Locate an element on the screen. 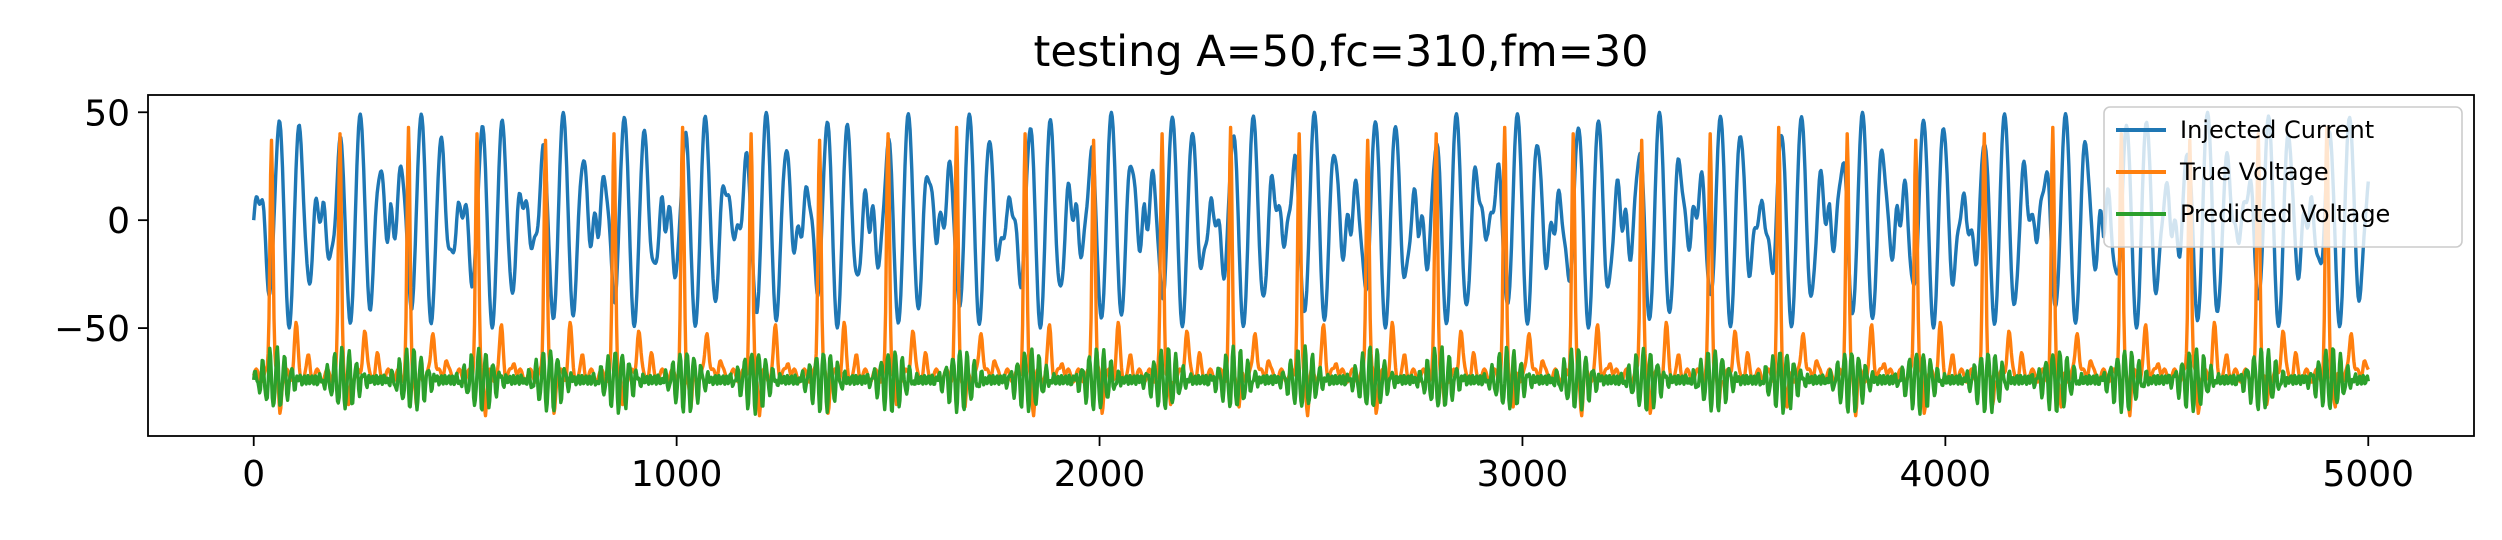  y-tick-label: −50 is located at coordinates (92, 329).